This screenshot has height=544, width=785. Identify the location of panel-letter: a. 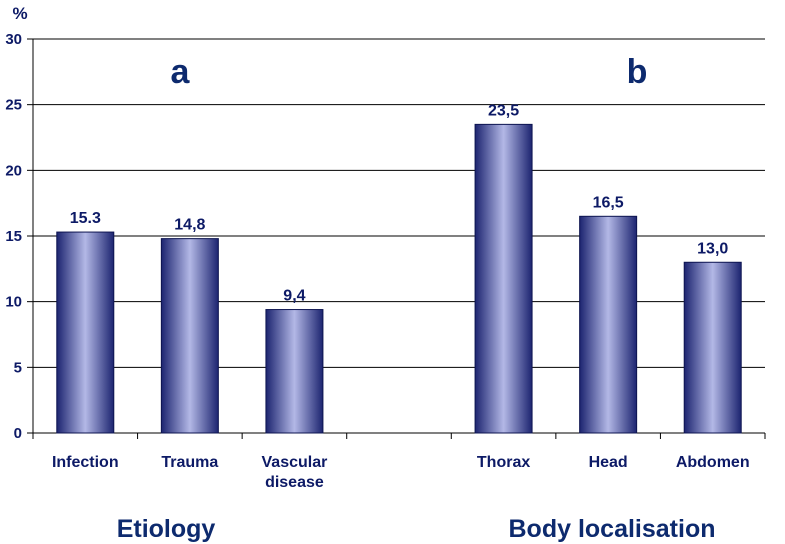
(181, 72).